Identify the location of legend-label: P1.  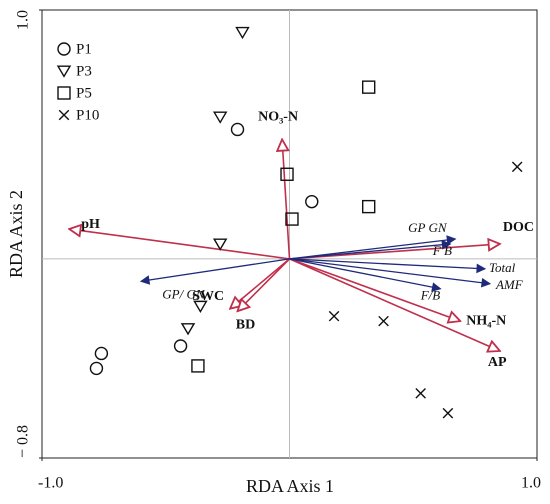
(84, 49).